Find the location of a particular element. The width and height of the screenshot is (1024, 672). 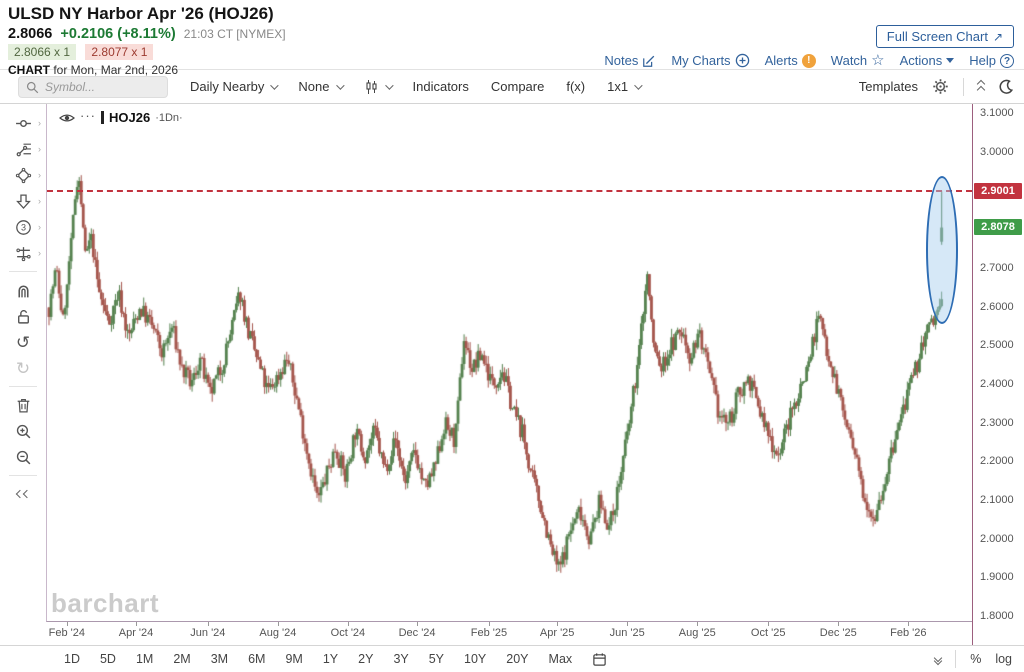

circle-3-tool-icon: 3 › is located at coordinates (23, 227).